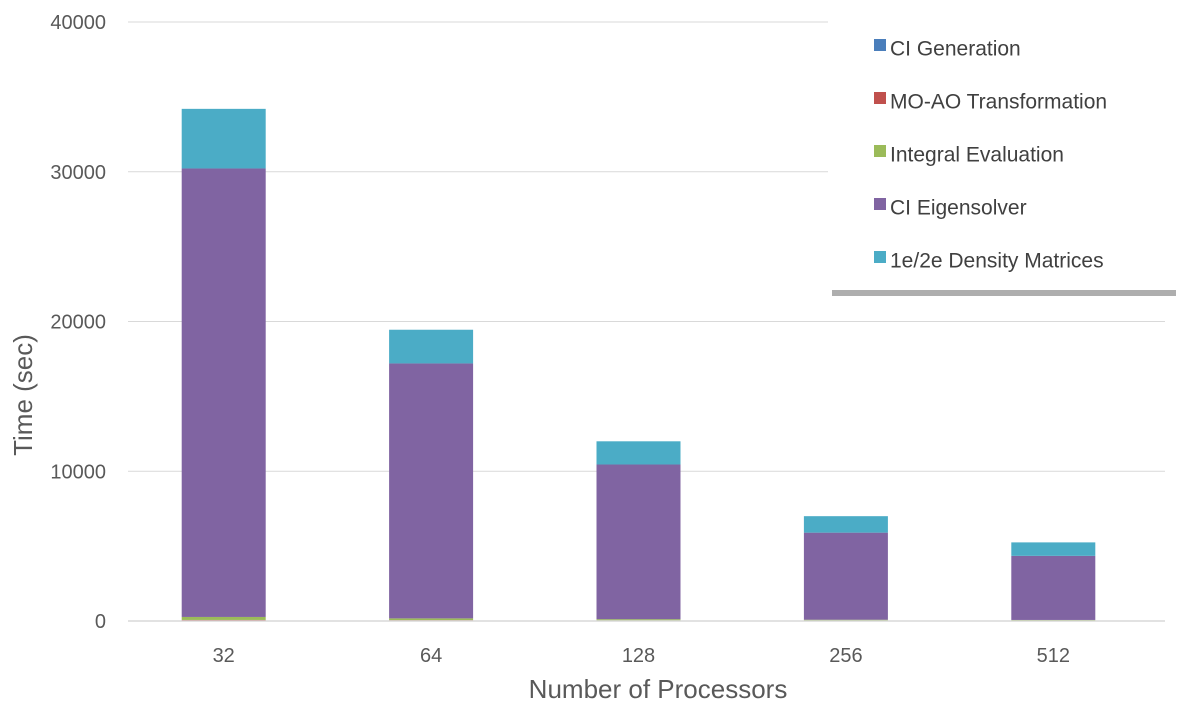  I want to click on y-axis-title: Time (sec), so click(23, 395).